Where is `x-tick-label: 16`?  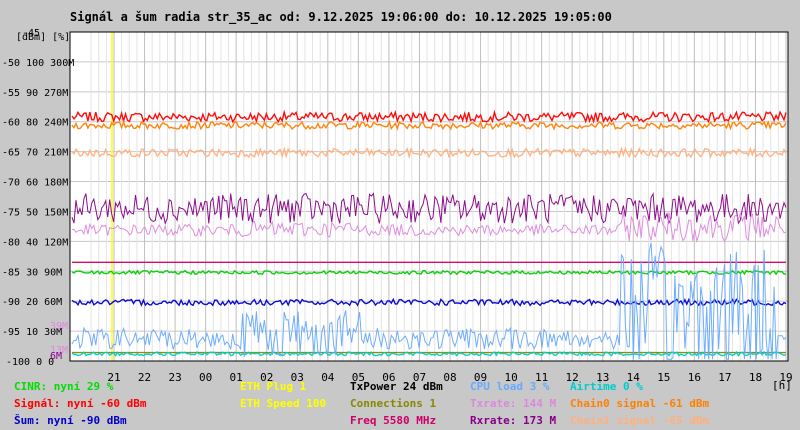
x-tick-label: 16 is located at coordinates (694, 377).